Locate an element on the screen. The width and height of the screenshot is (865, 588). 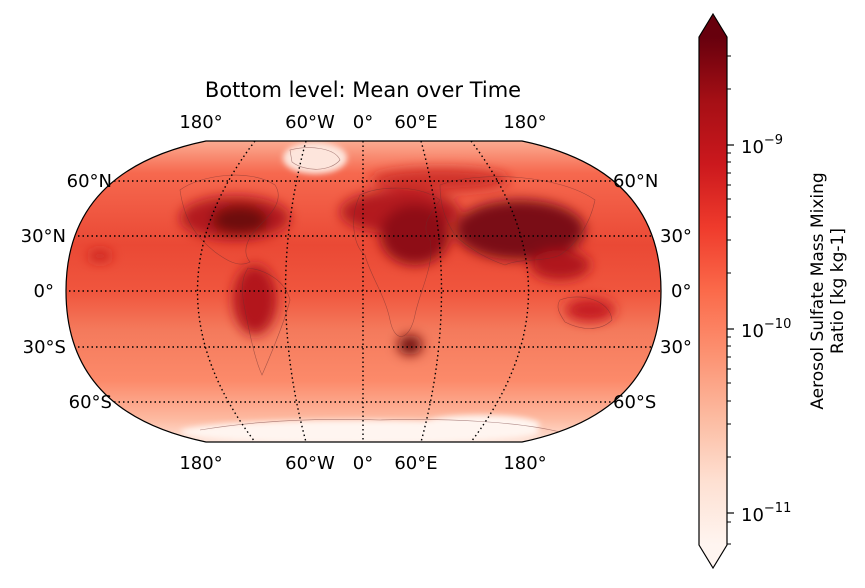
colorbar-label-line2: Ratio [kg kg-1] is located at coordinates (838, 291).